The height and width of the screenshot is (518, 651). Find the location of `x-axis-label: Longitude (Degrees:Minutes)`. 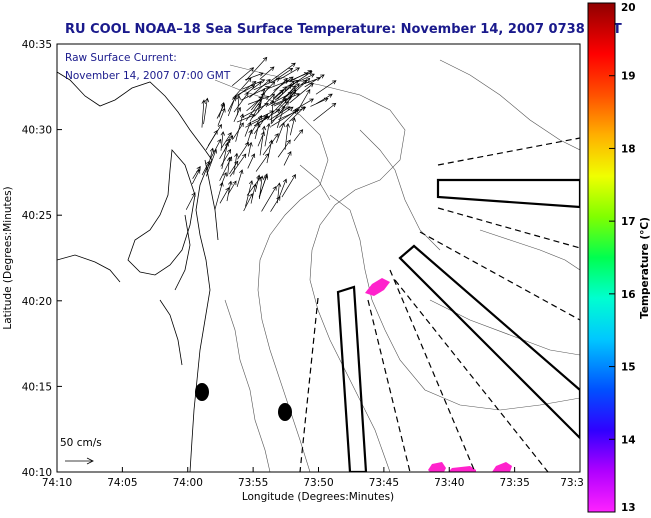

x-axis-label: Longitude (Degrees:Minutes) is located at coordinates (318, 497).